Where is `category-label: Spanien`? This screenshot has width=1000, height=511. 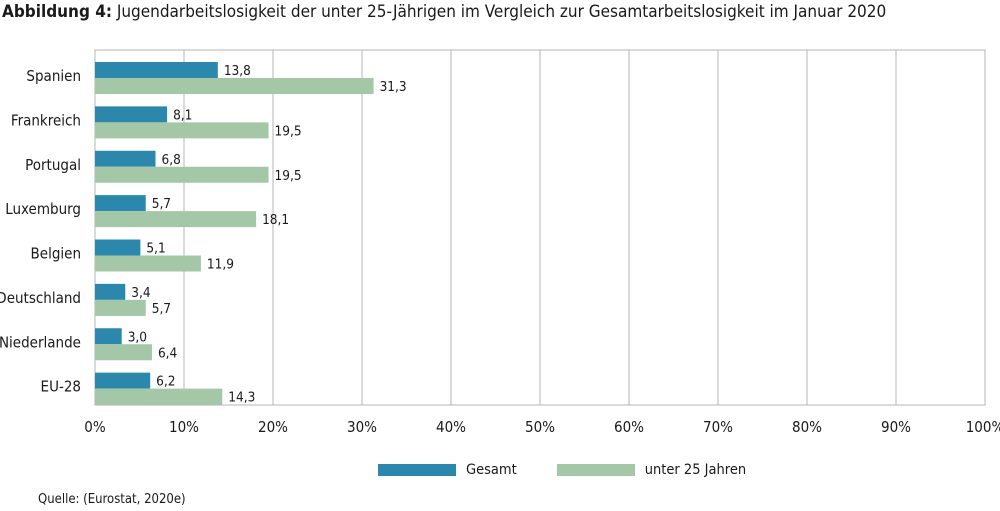
category-label: Spanien is located at coordinates (53, 76).